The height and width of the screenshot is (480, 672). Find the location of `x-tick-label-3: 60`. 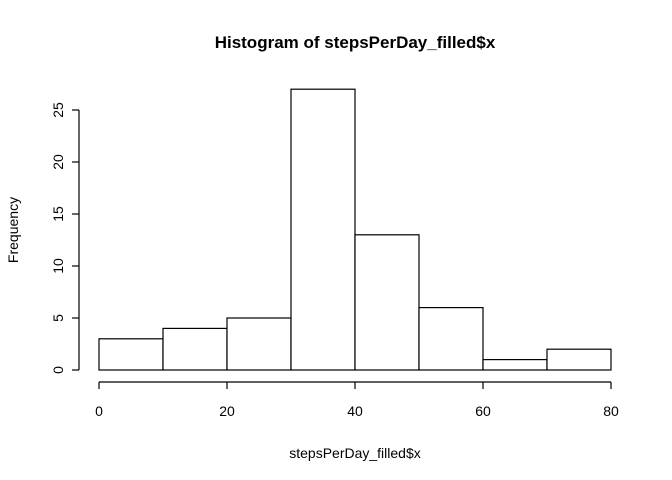

x-tick-label-3: 60 is located at coordinates (483, 411).